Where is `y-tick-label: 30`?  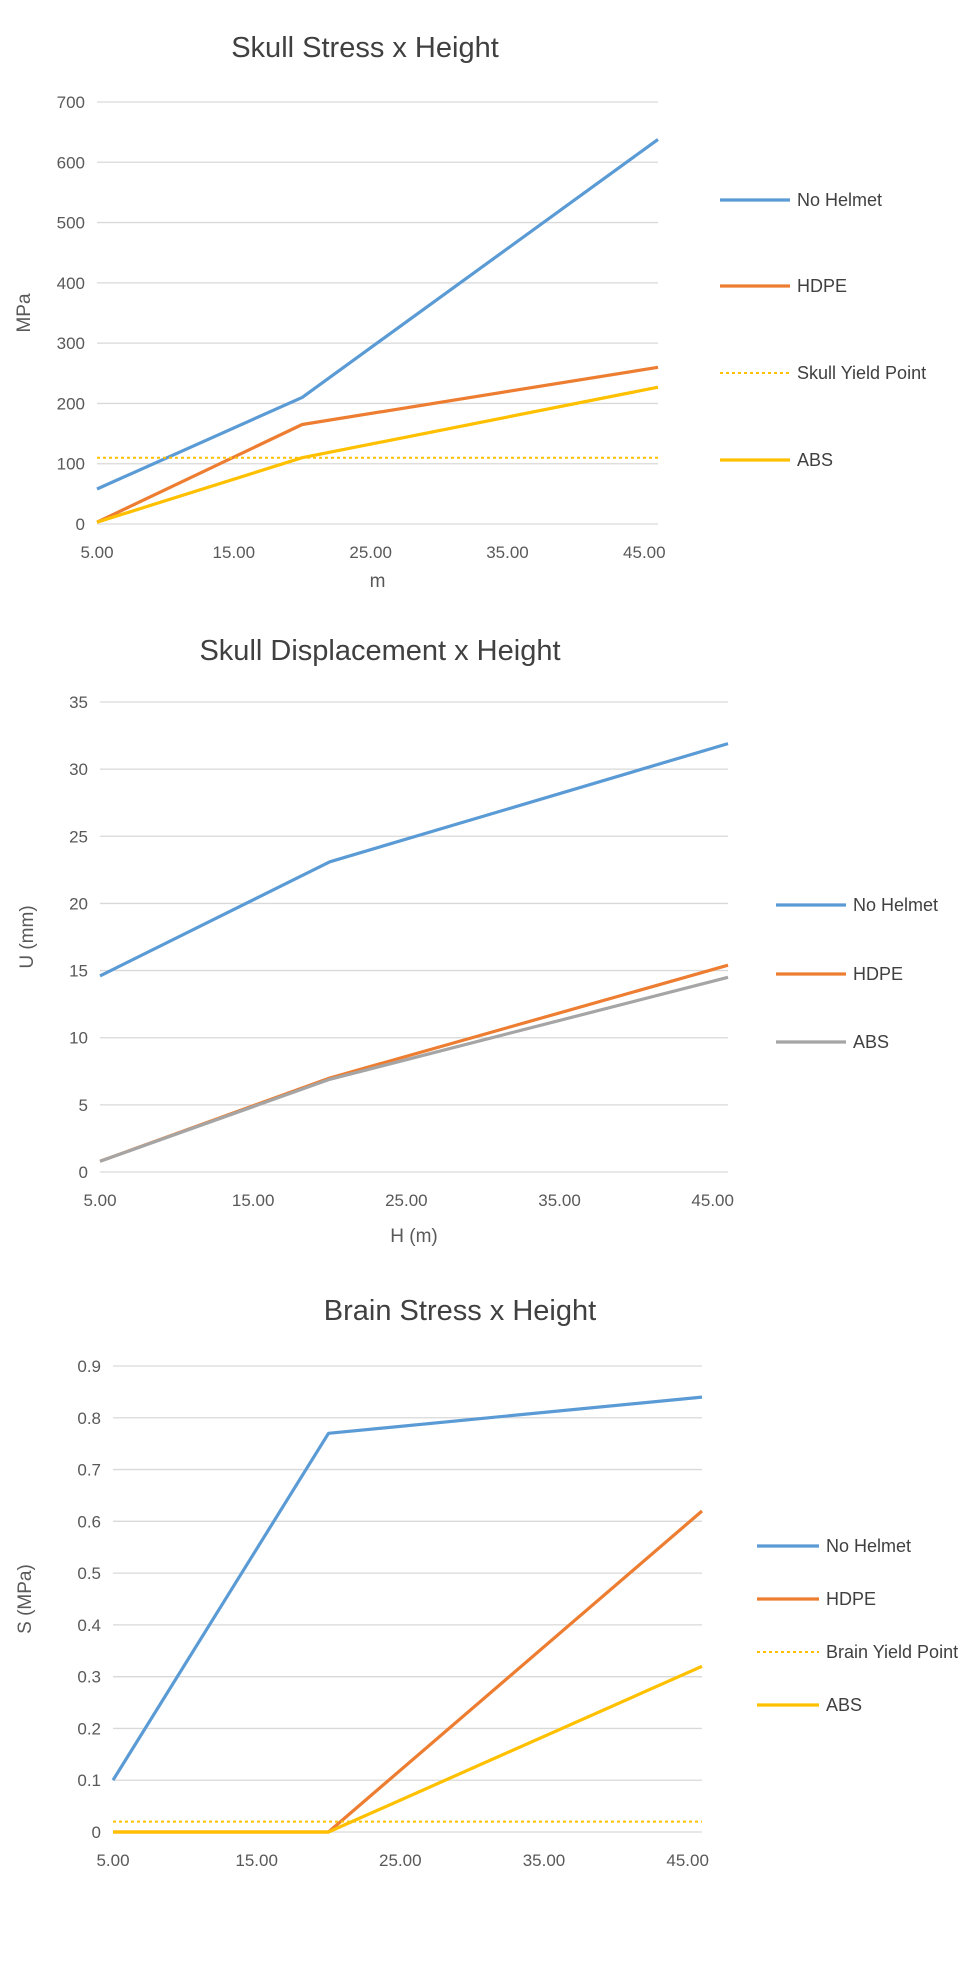
y-tick-label: 30 is located at coordinates (78, 769).